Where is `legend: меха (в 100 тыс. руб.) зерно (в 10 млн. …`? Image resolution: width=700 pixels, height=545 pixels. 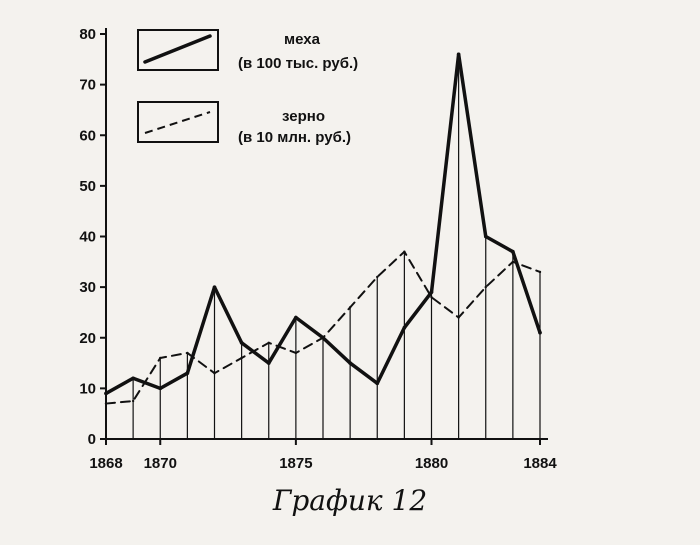
legend: меха (в 100 тыс. руб.) зерно (в 10 млн. … is located at coordinates (247, 87).